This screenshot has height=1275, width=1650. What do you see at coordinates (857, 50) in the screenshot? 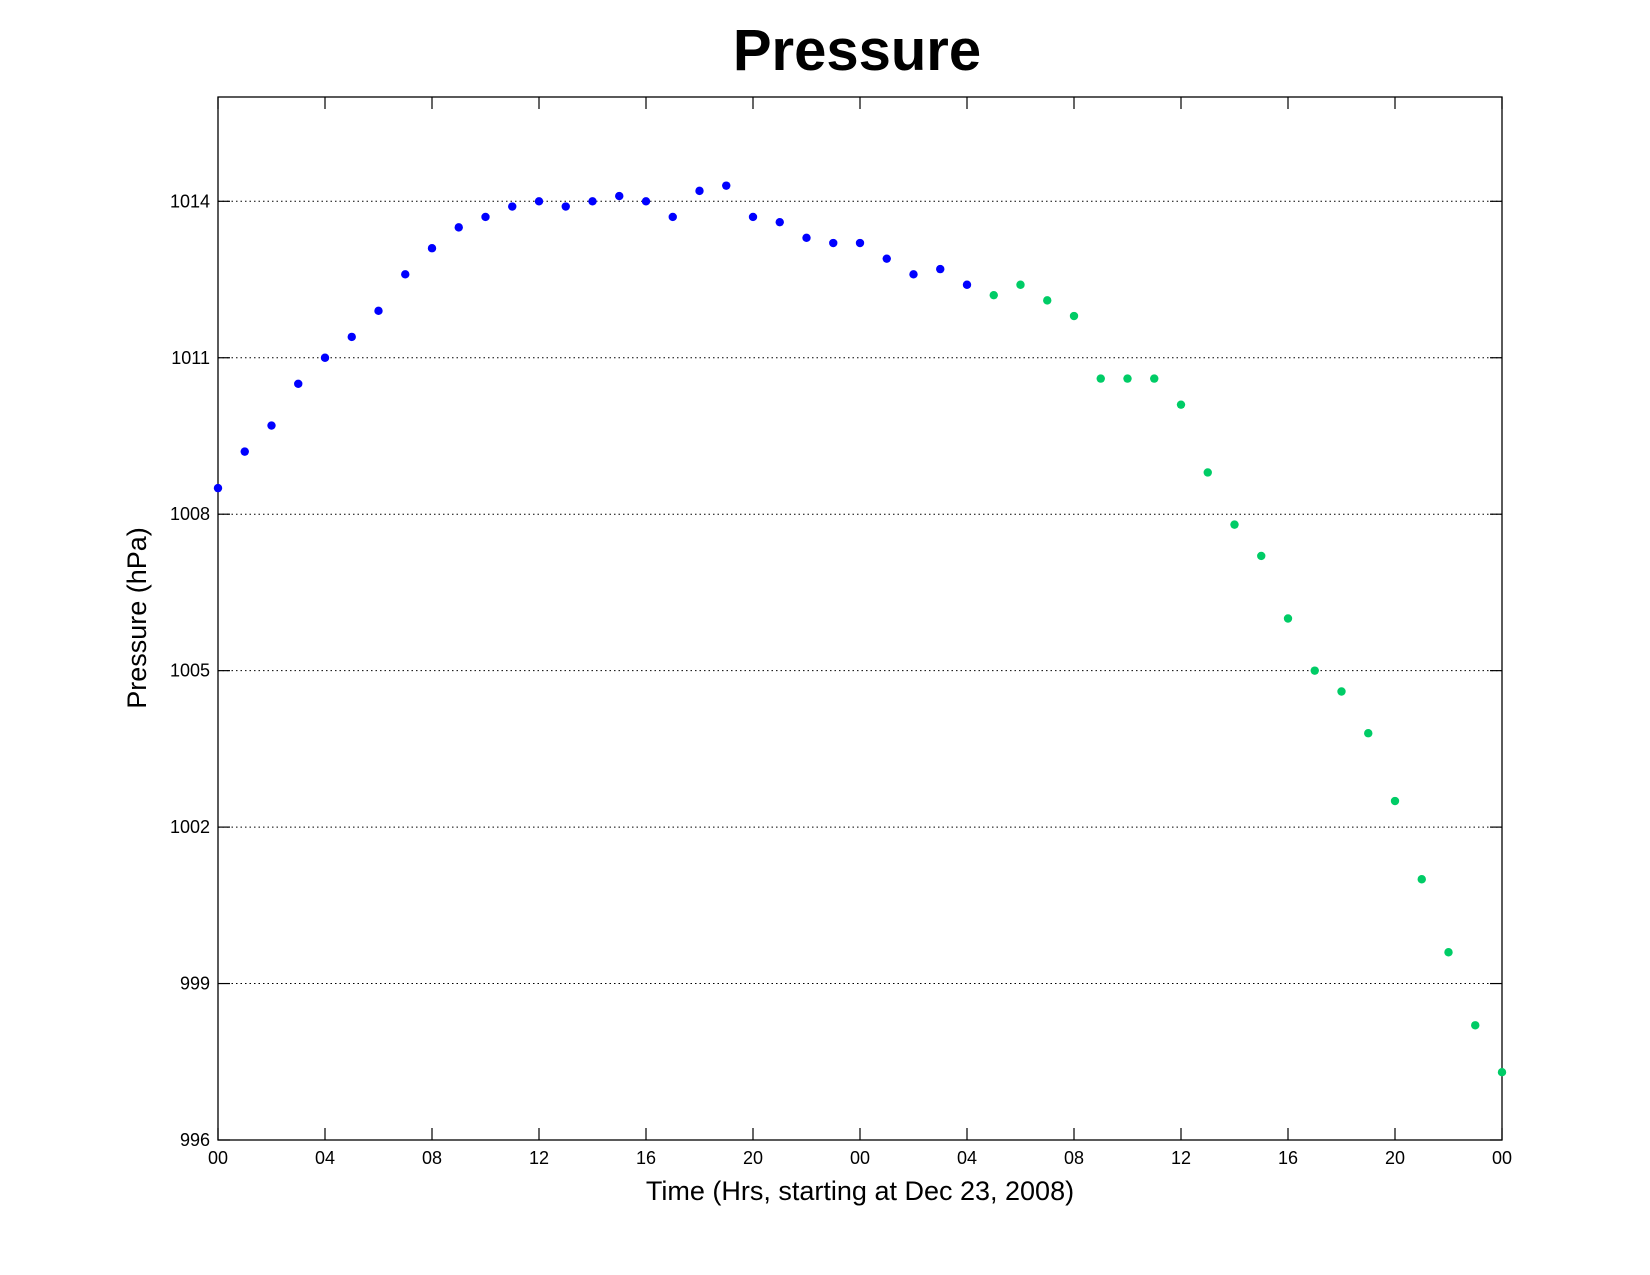
I see `chart-title: Pressure` at bounding box center [857, 50].